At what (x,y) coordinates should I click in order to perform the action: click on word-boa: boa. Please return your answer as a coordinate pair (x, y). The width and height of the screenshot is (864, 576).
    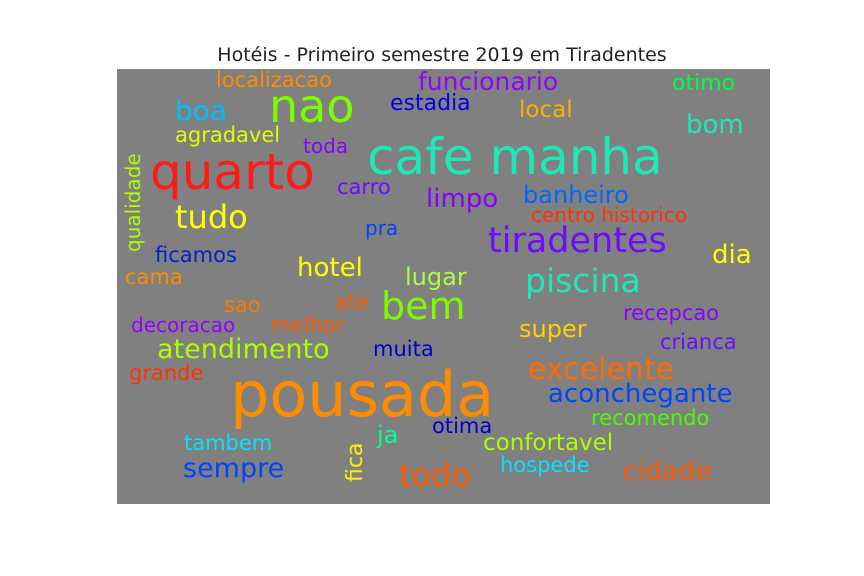
    Looking at the image, I should click on (201, 110).